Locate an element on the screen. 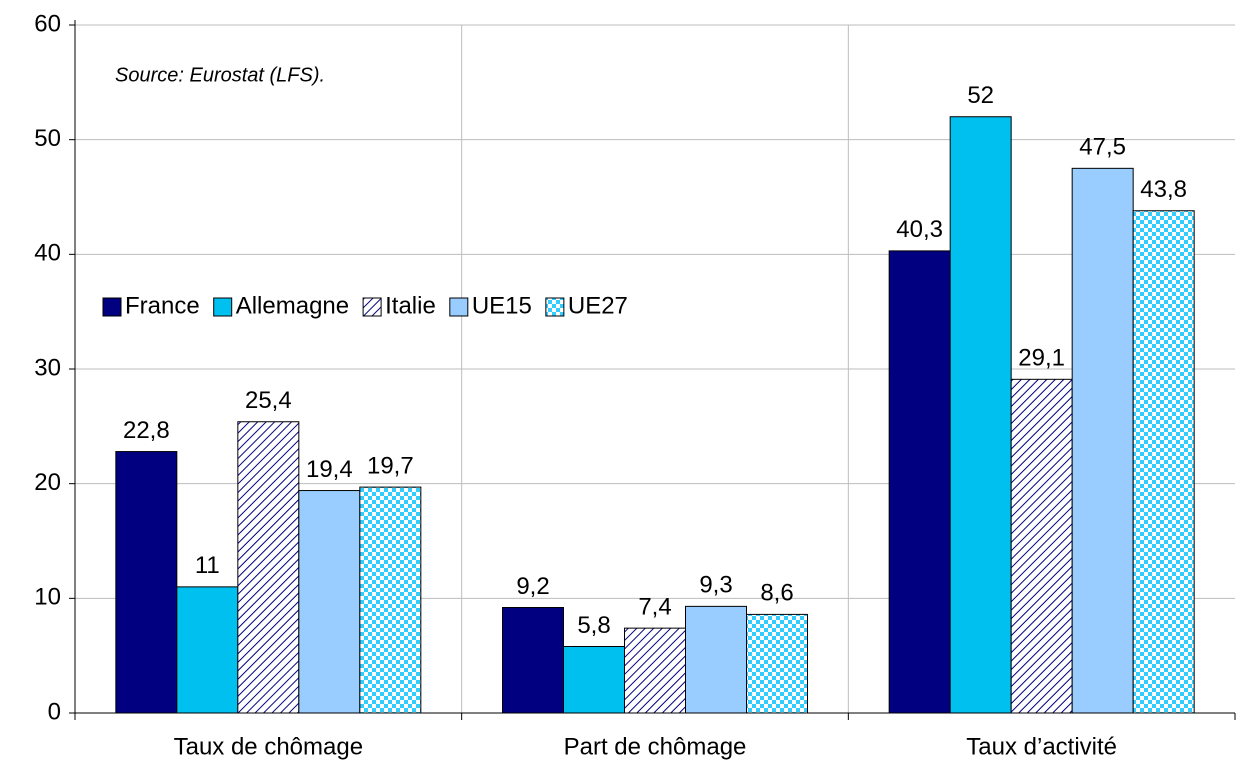  legend-label: Italie is located at coordinates (410, 305).